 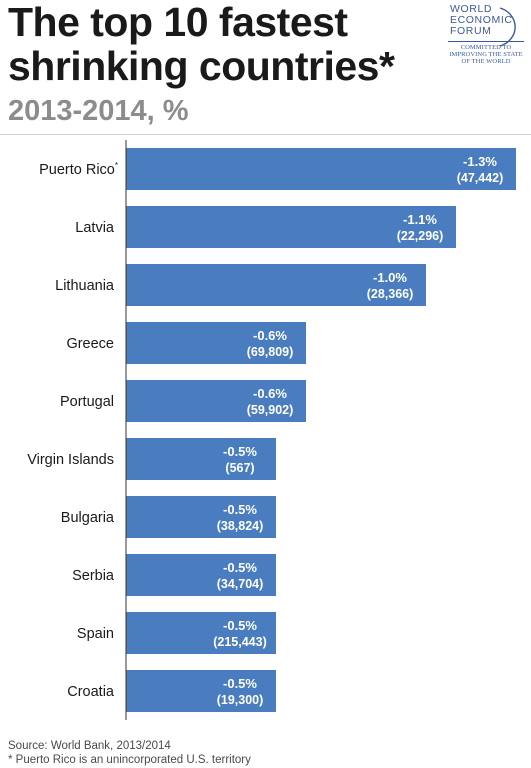 I want to click on category-label: Puerto Rico*, so click(x=78, y=169).